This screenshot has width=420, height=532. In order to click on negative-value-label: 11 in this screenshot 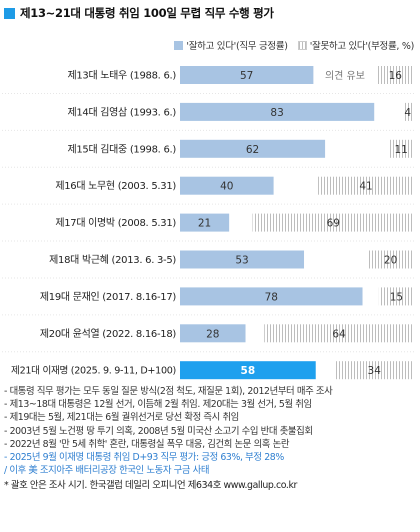, I will do `click(400, 150)`.